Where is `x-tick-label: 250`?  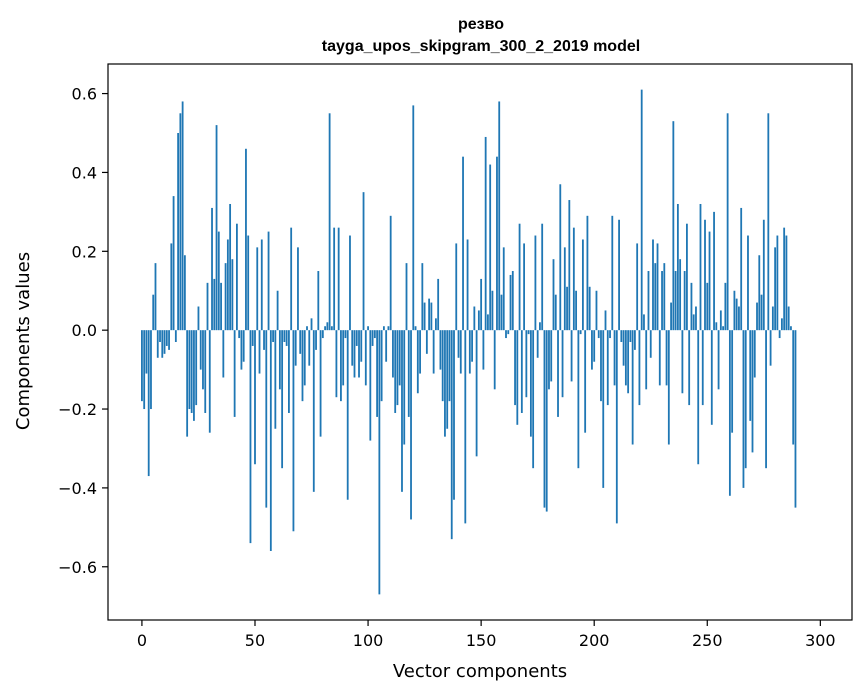
x-tick-label: 250 is located at coordinates (707, 640).